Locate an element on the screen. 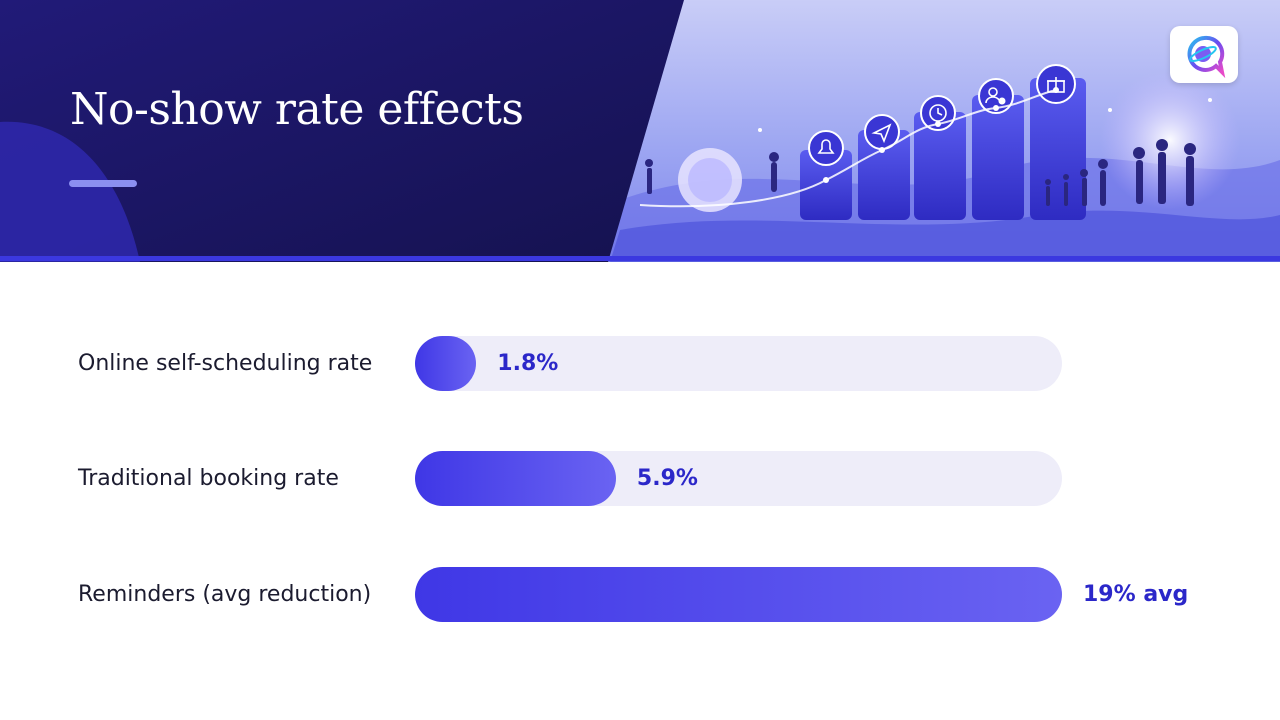  user-check-icon is located at coordinates (996, 96).